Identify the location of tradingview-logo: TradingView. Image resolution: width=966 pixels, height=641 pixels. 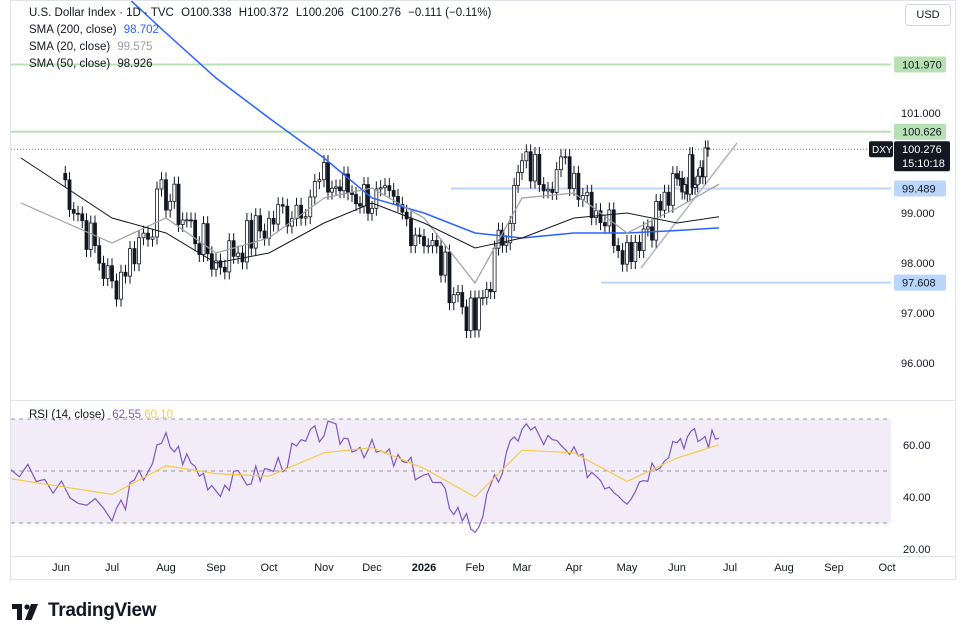
(84, 611).